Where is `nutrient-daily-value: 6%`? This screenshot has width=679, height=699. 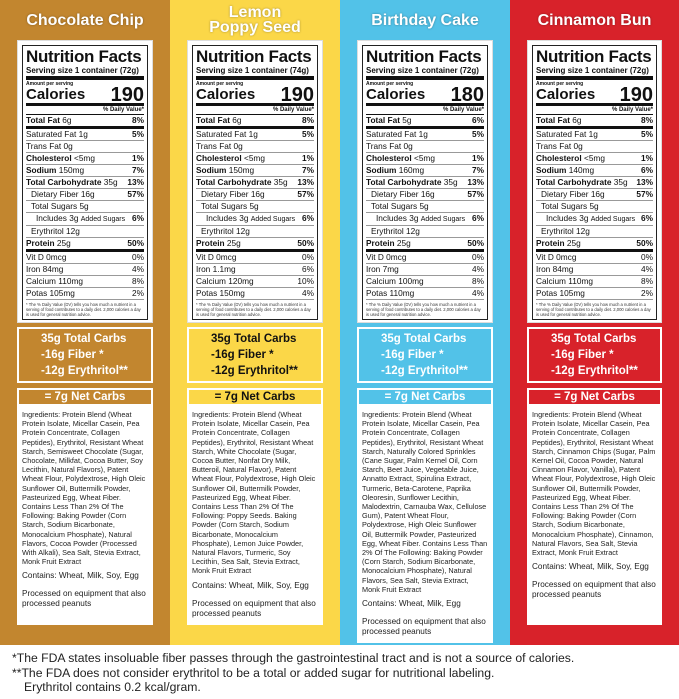
nutrient-daily-value: 6% is located at coordinates (478, 120).